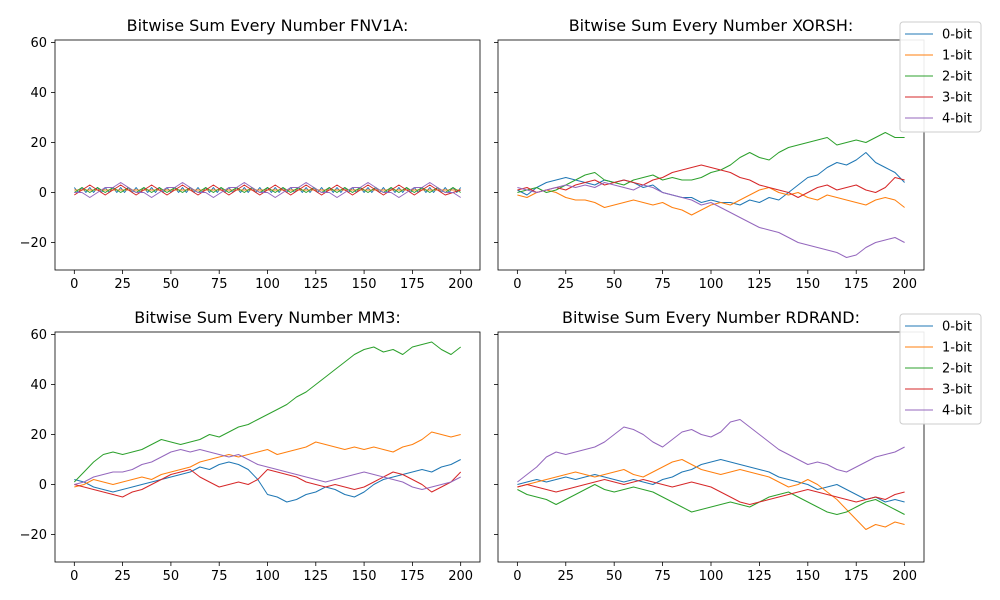 The image size is (1000, 600). Describe the element at coordinates (711, 25) in the screenshot. I see `chart-title: Bitwise Sum Every Number XORSH:` at that location.